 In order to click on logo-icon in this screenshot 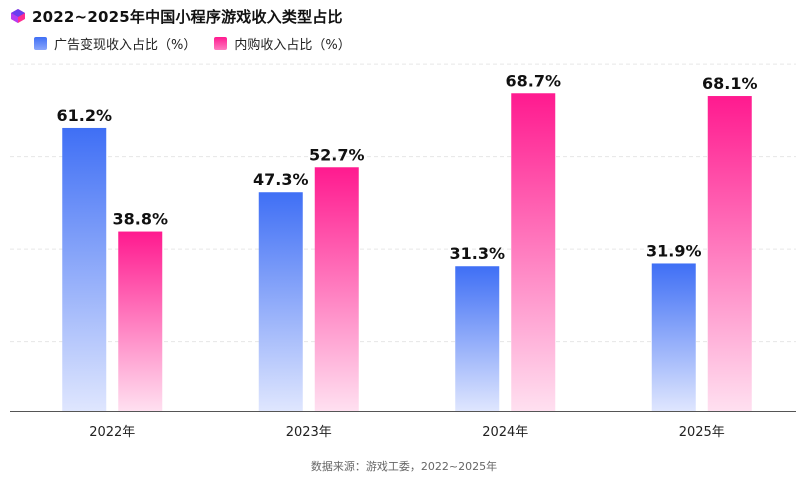, I will do `click(18, 16)`.